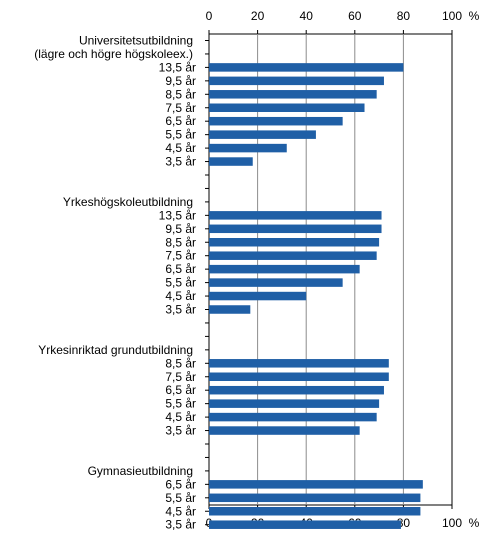 The width and height of the screenshot is (500, 539). What do you see at coordinates (128, 202) in the screenshot?
I see `group-title: Yrkeshögskoleutbildning` at bounding box center [128, 202].